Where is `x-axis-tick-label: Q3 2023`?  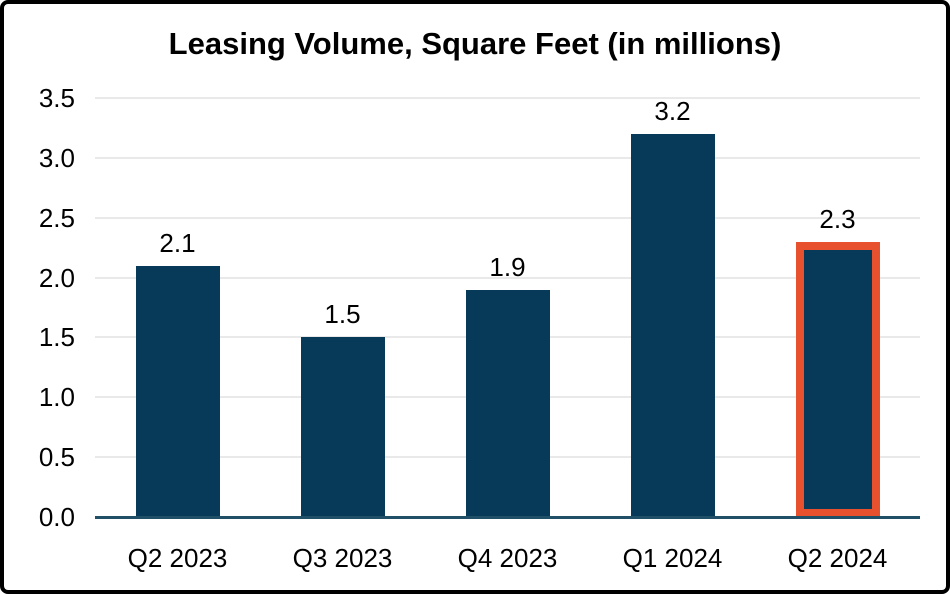 x-axis-tick-label: Q3 2023 is located at coordinates (342, 558).